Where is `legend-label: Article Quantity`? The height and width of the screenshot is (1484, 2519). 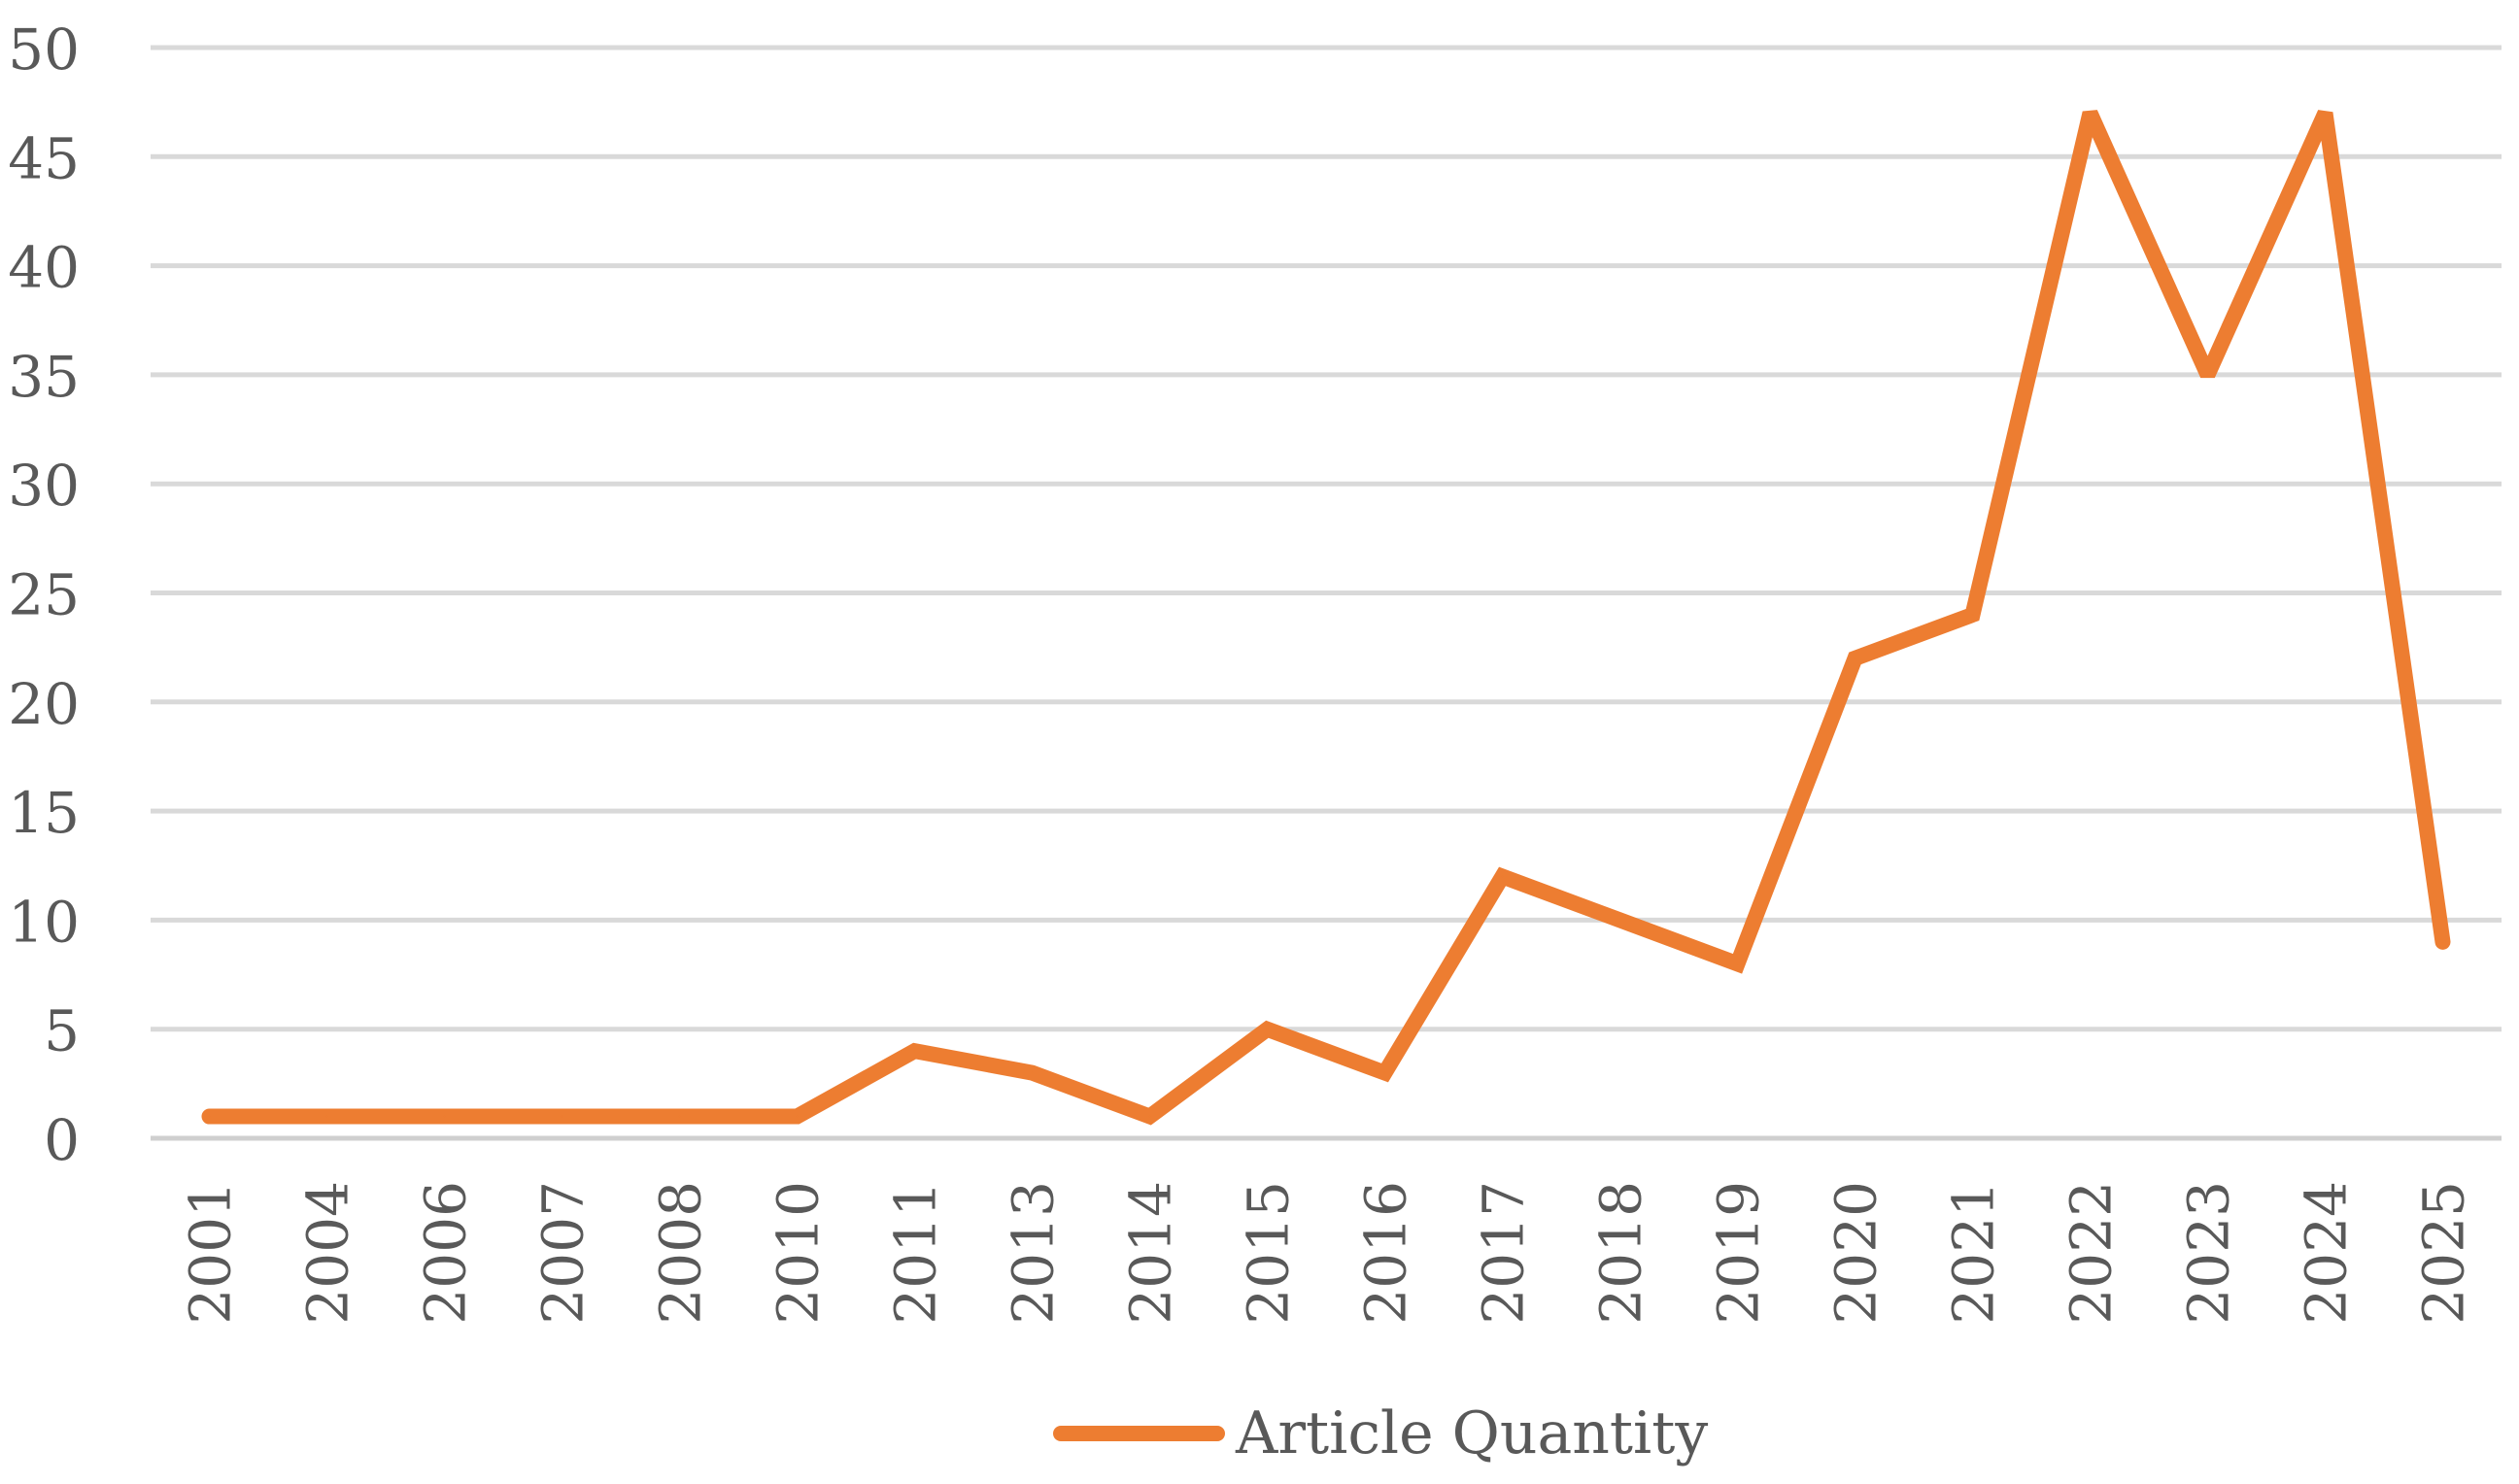 legend-label: Article Quantity is located at coordinates (1471, 1433).